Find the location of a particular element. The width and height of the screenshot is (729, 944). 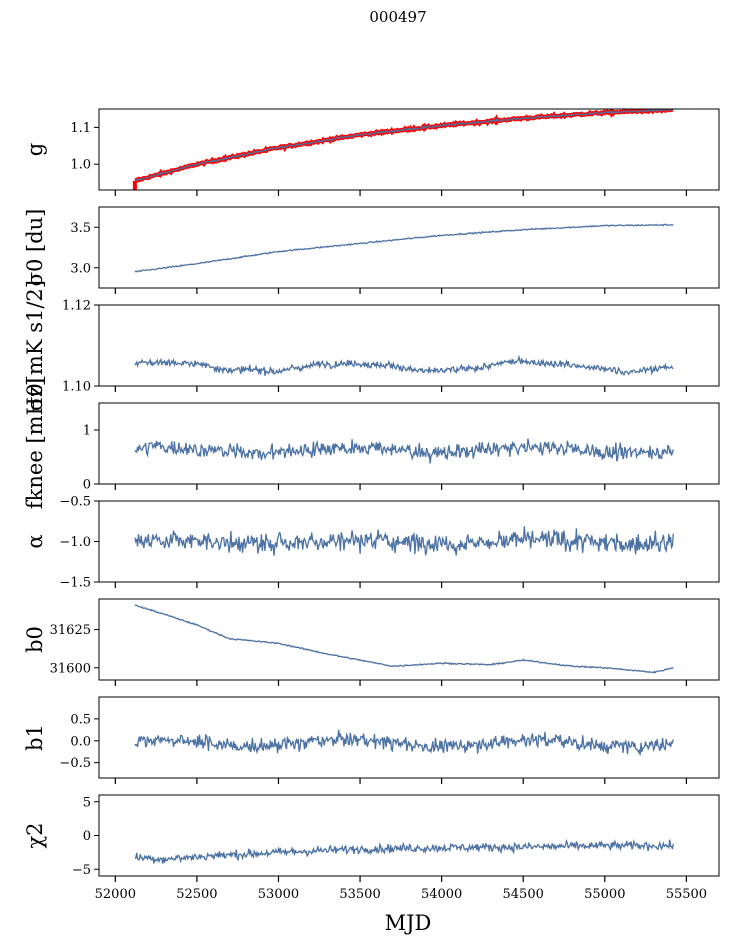

axes-frame-sigma0_du is located at coordinates (409, 247).